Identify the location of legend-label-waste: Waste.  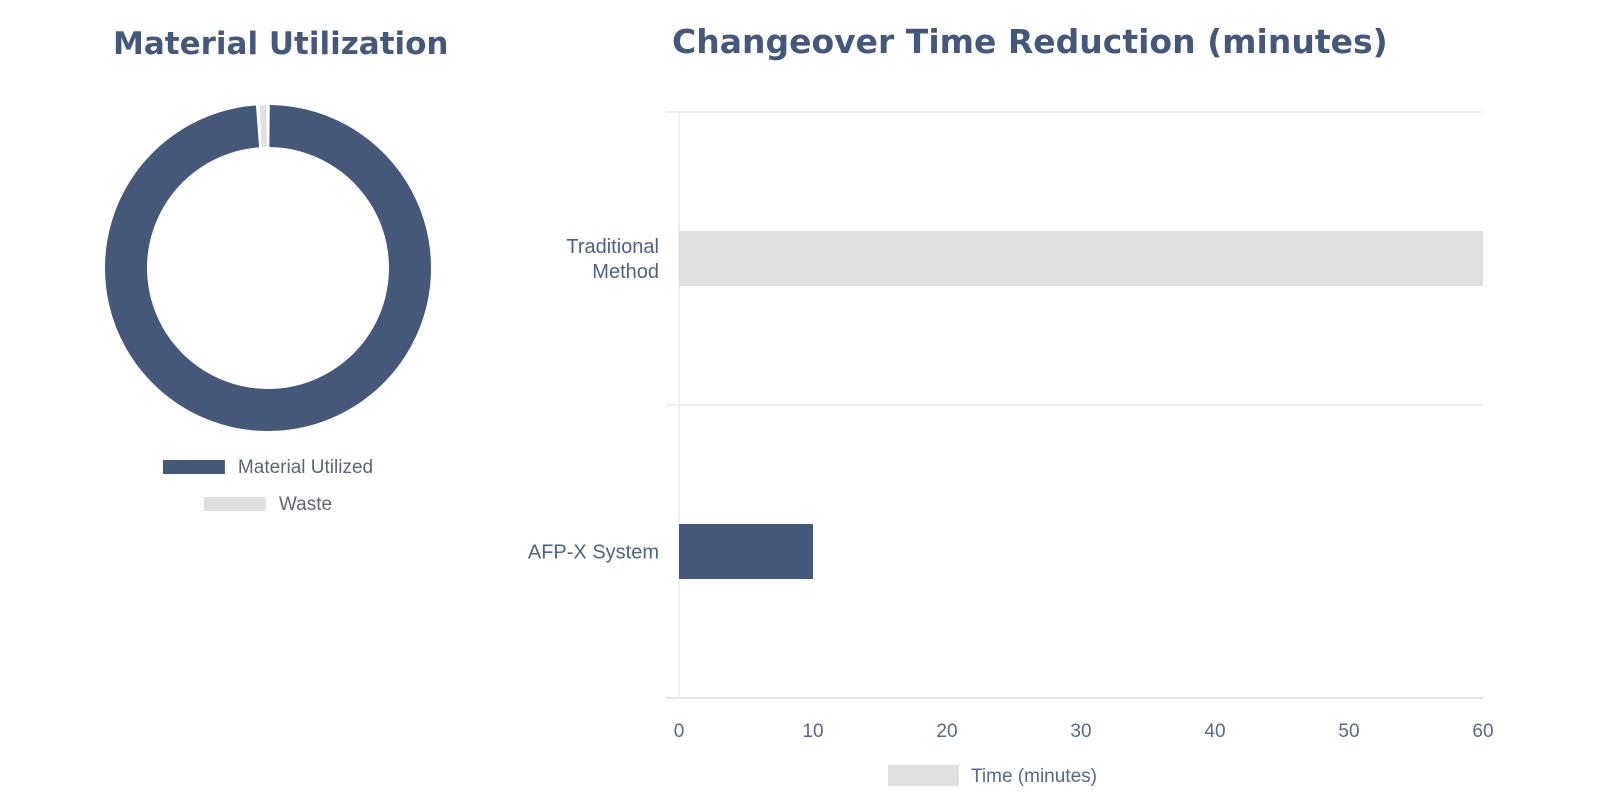
(305, 504).